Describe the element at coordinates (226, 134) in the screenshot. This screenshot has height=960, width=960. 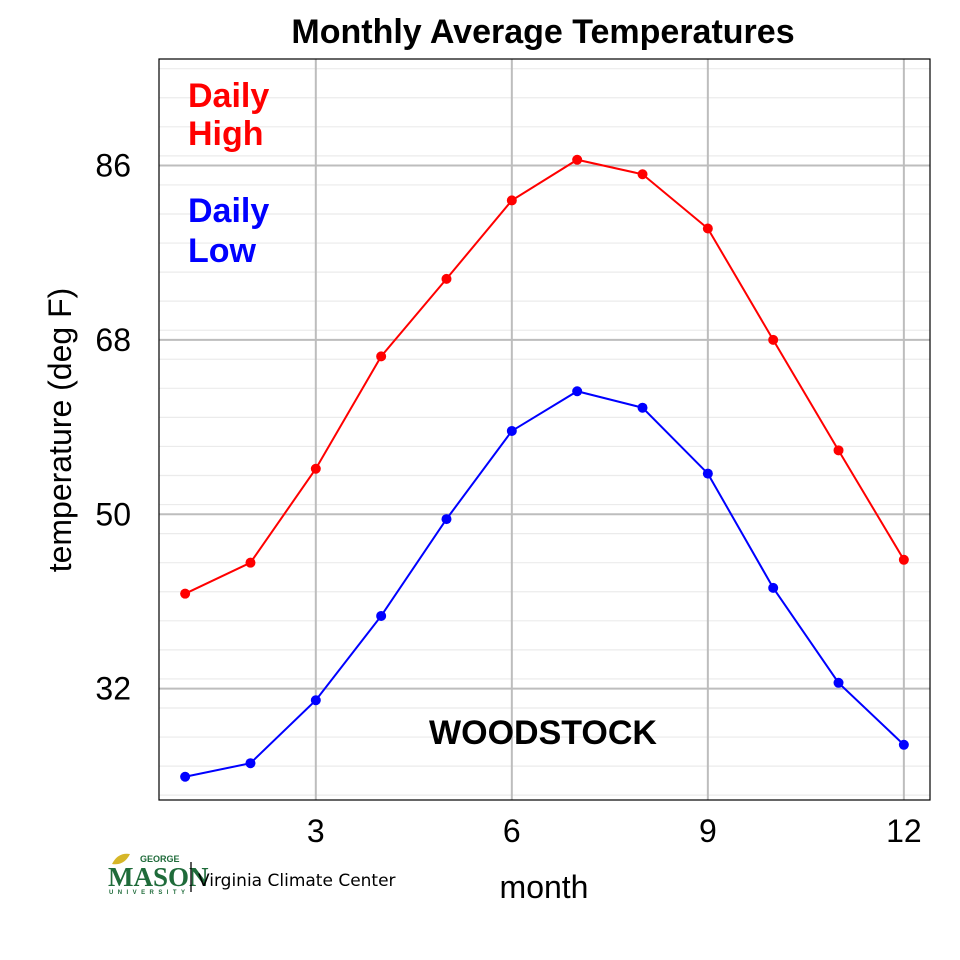
I see `legend-high-line2: High` at that location.